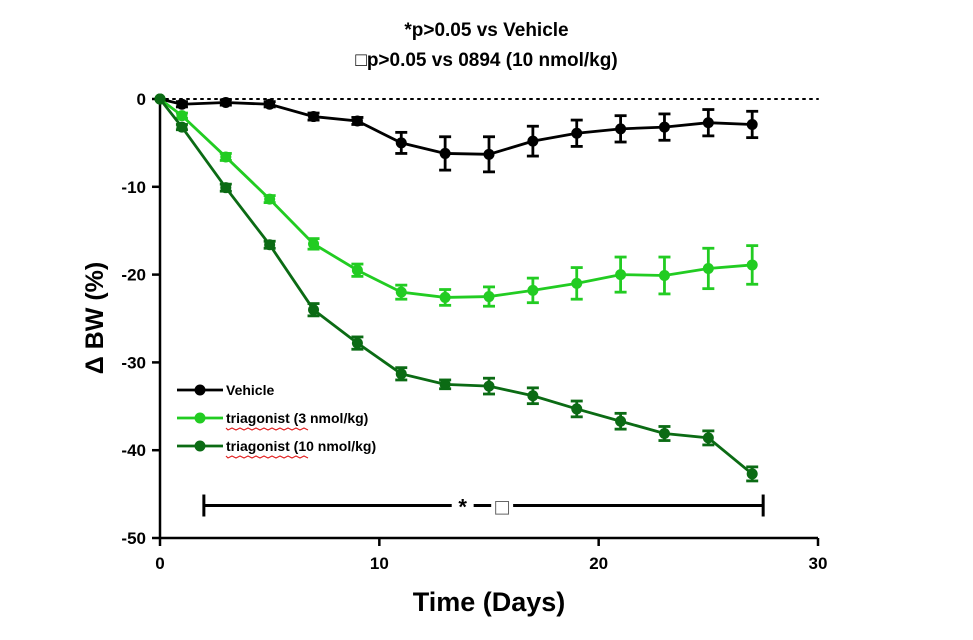  Describe the element at coordinates (379, 563) in the screenshot. I see `x-tick-label: 10` at that location.